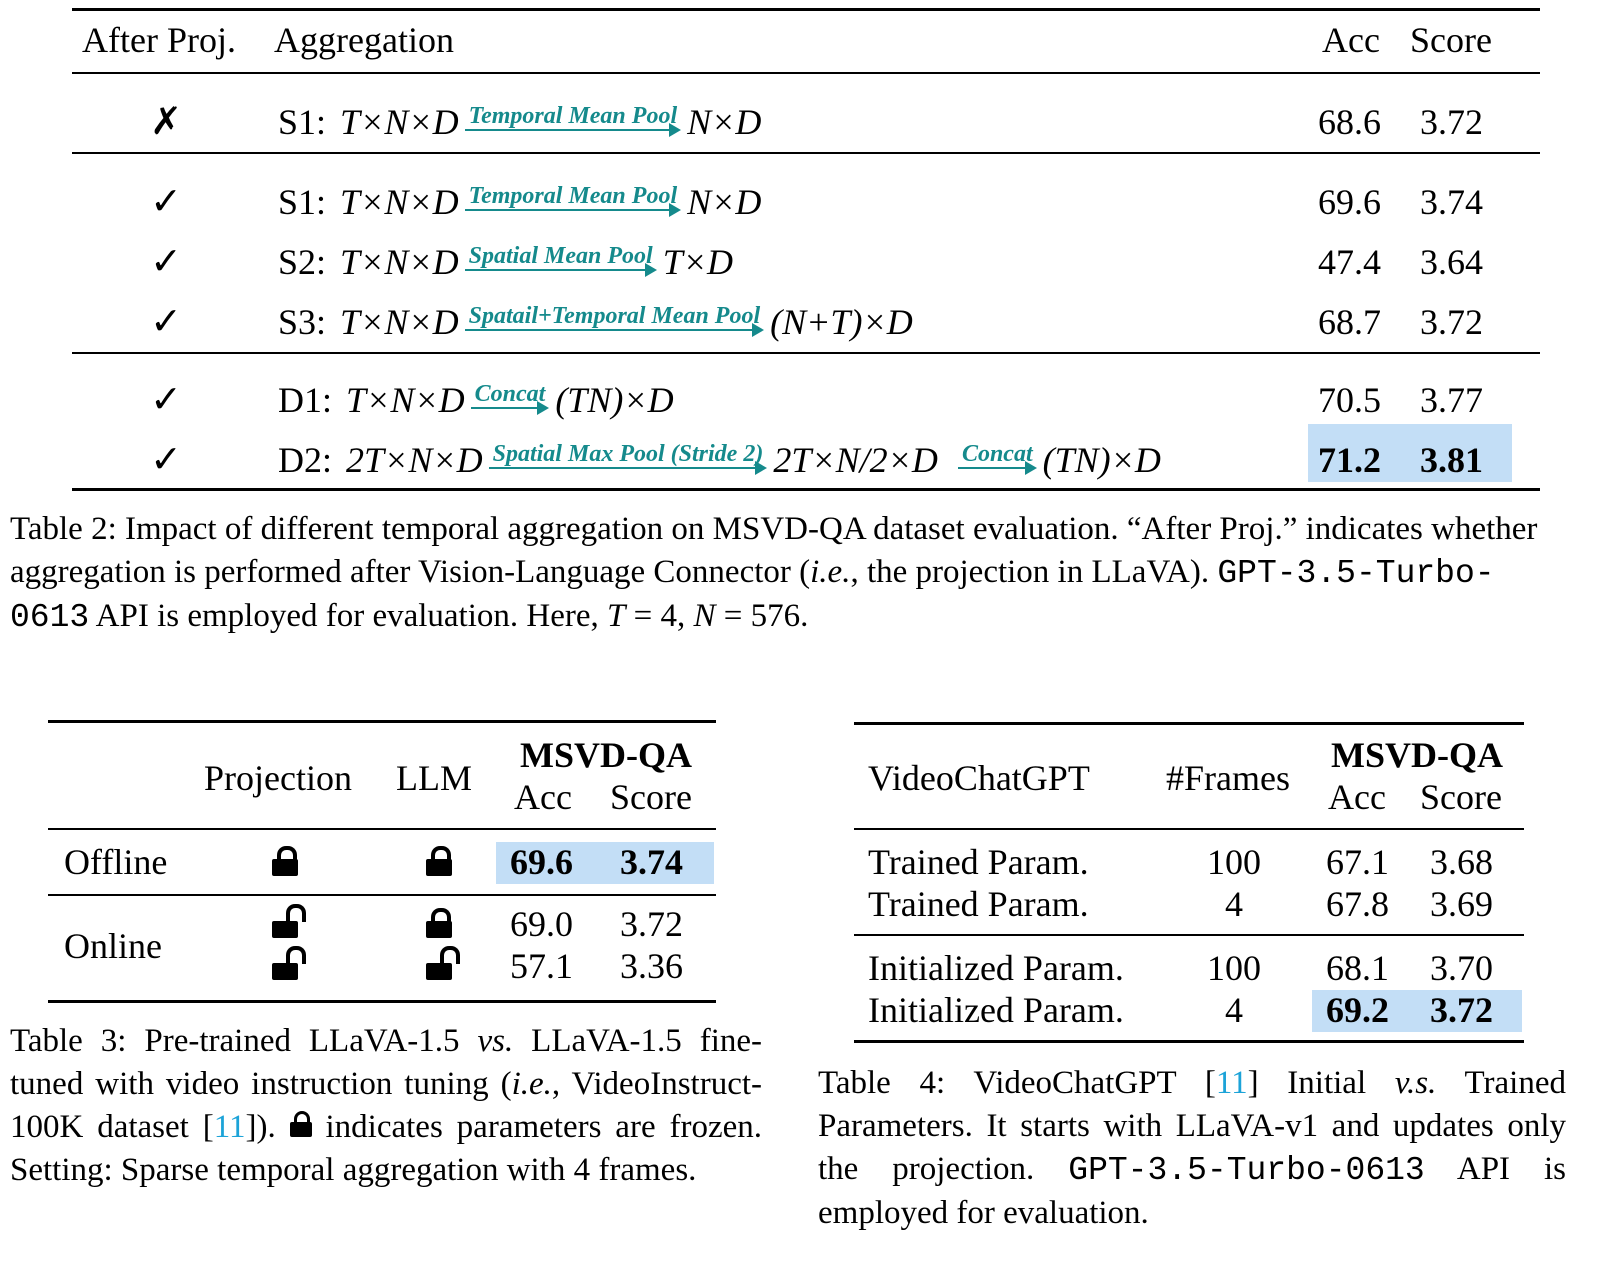 This screenshot has width=1604, height=1272. Describe the element at coordinates (1451, 400) in the screenshot. I see `score-value: 3.77` at that location.